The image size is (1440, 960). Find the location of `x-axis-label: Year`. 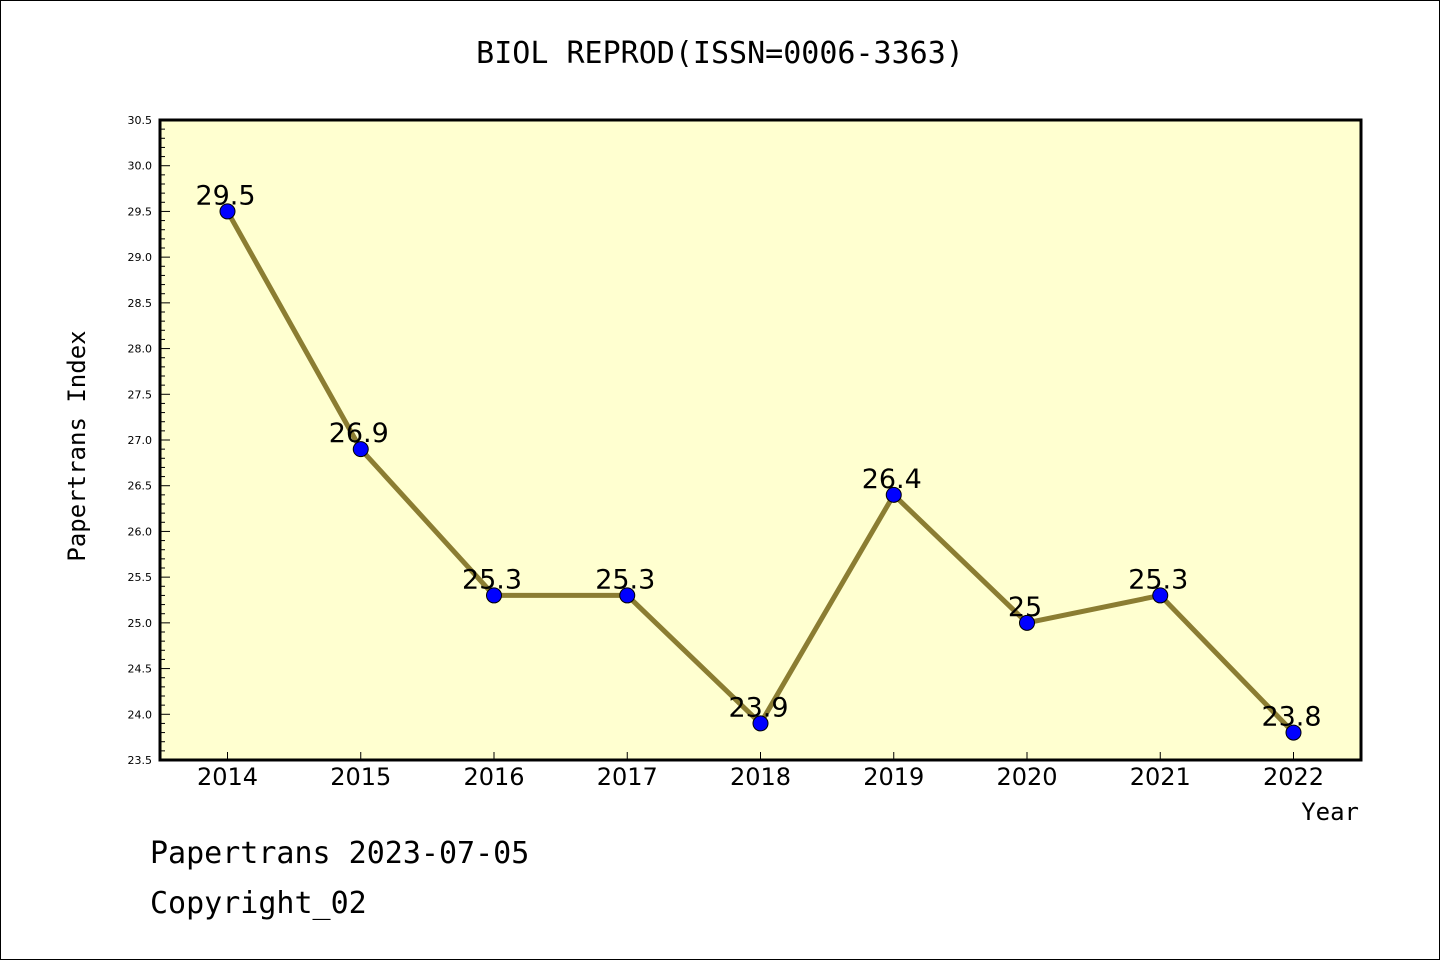

x-axis-label: Year is located at coordinates (1330, 812).